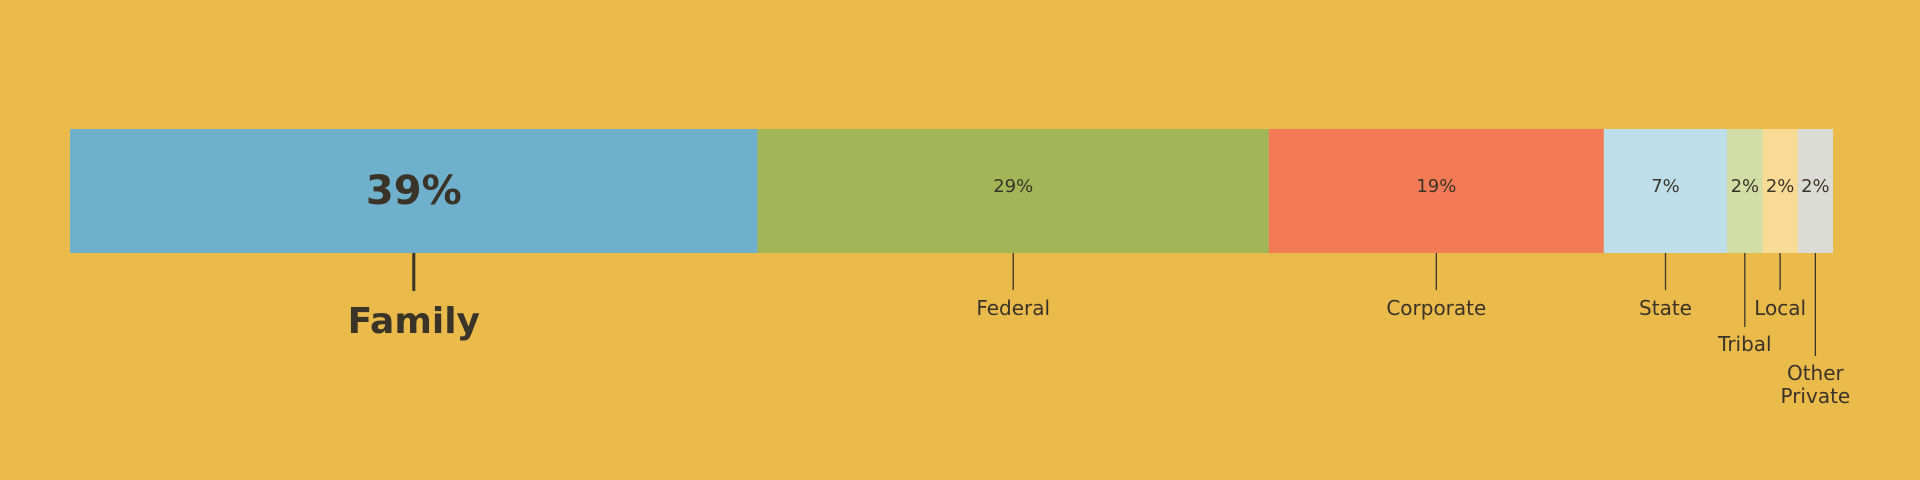 The image size is (1920, 480). Describe the element at coordinates (1665, 186) in the screenshot. I see `value-label-state: 7%` at that location.